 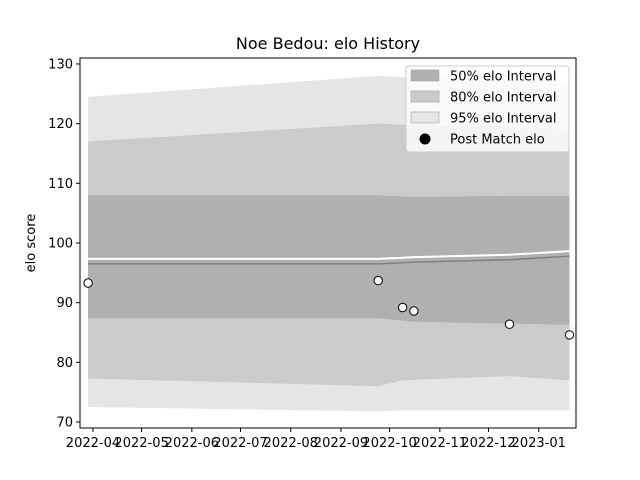 I want to click on y-tick-label: 90, so click(x=64, y=303).